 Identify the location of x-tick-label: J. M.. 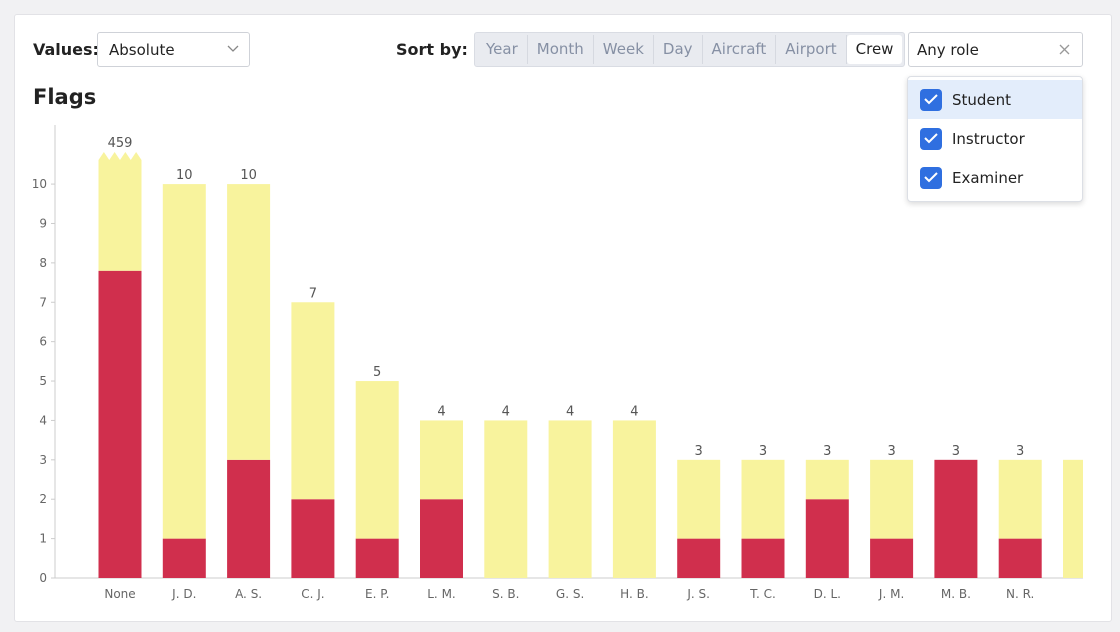
(891, 594).